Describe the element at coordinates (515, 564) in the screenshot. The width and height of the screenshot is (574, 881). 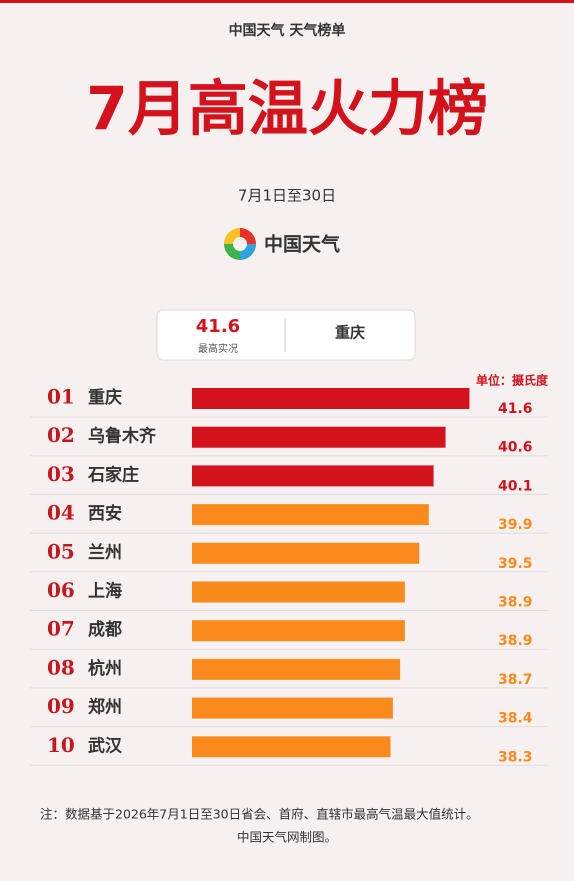
I see `value-label: 39.5` at that location.